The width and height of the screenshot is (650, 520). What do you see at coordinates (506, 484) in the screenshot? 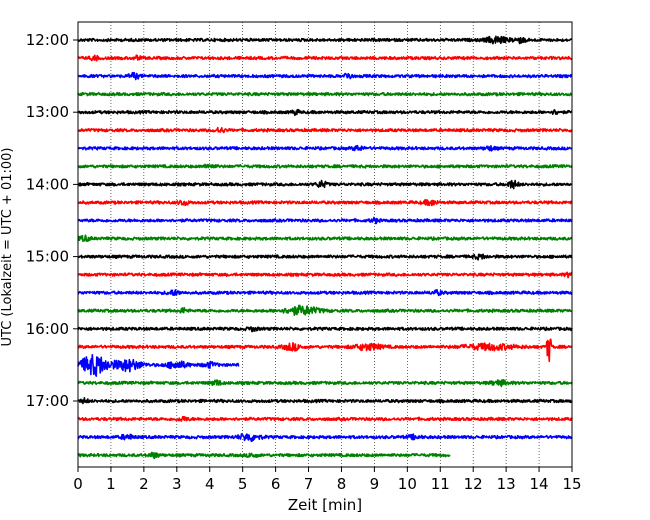
I see `x-tick-label: 13` at bounding box center [506, 484].